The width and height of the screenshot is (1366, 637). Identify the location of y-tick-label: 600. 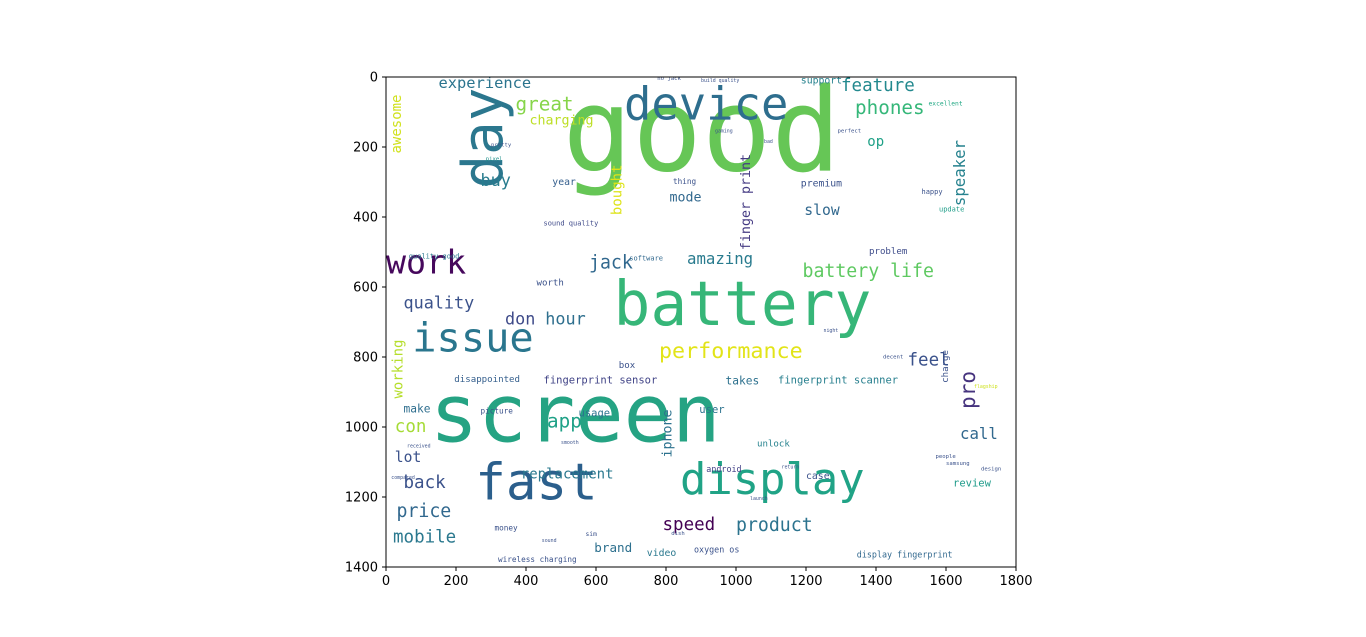
(365, 288).